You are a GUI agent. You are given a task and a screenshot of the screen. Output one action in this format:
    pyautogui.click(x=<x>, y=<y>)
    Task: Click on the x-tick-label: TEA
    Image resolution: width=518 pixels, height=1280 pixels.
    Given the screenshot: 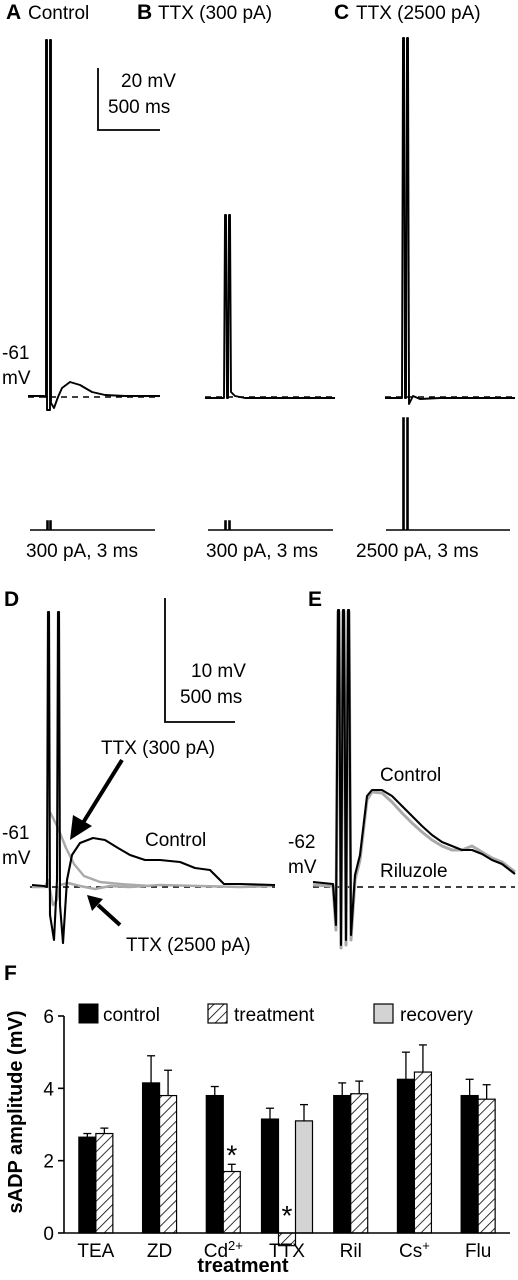 What is the action you would take?
    pyautogui.click(x=95, y=1251)
    